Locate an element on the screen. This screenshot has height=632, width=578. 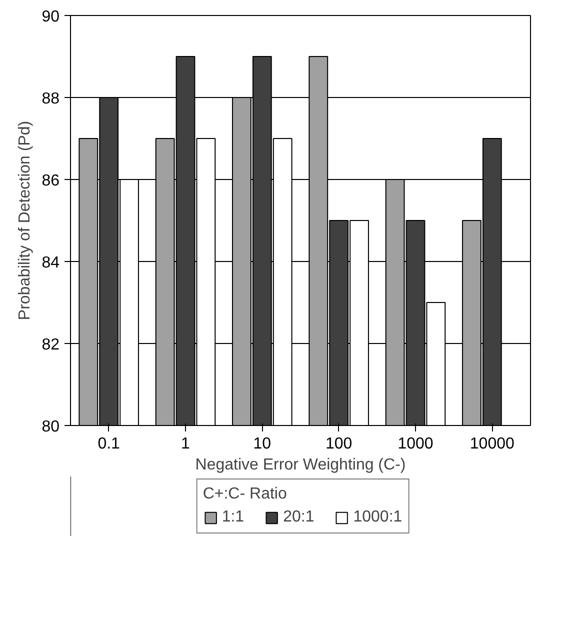
x-tick-label: 10000 is located at coordinates (492, 444).